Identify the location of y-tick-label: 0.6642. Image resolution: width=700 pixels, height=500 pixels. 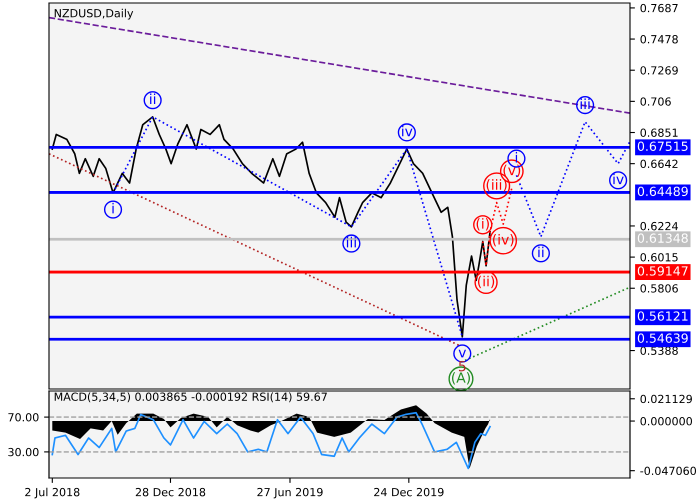
(659, 164).